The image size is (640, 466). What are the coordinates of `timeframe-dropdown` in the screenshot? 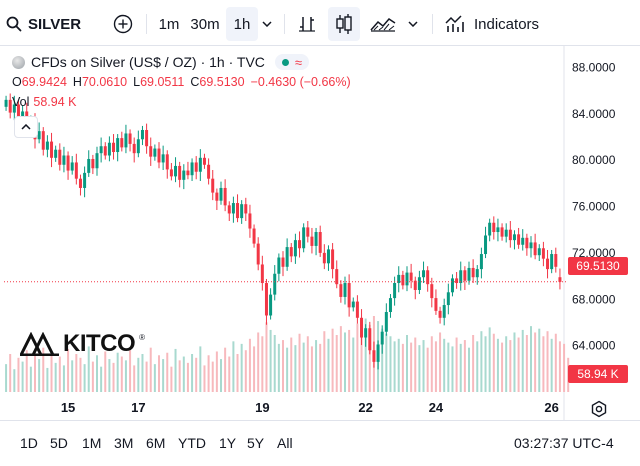 It's located at (267, 24).